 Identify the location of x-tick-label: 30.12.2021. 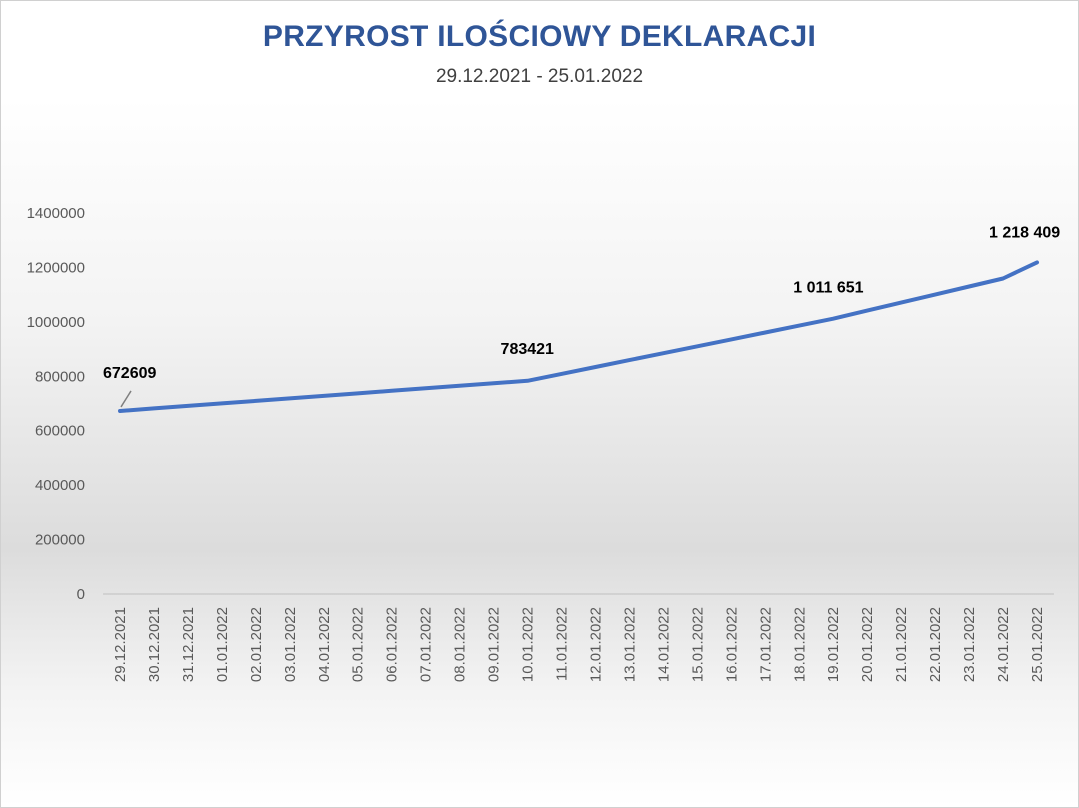
(154, 644).